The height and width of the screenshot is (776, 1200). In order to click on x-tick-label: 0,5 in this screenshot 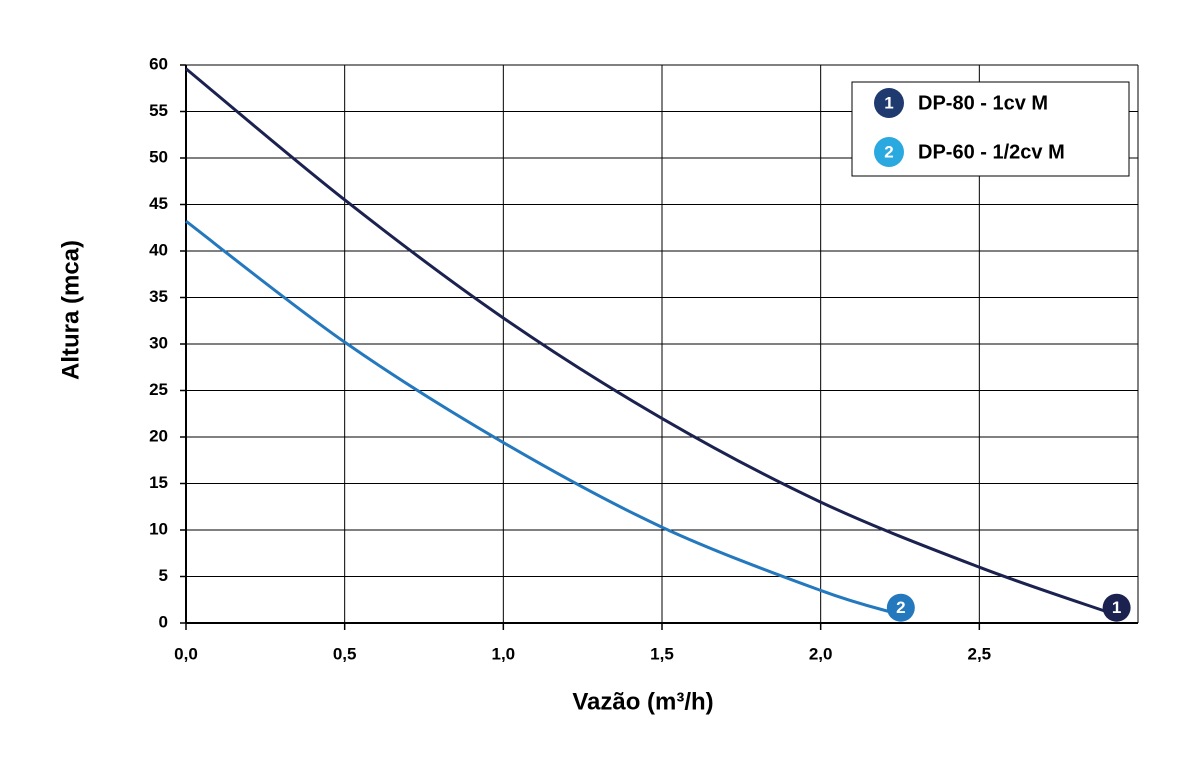, I will do `click(345, 653)`.